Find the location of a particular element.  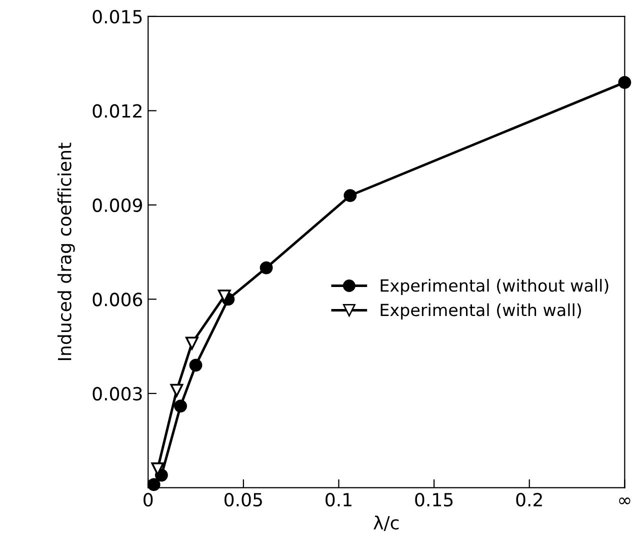

x-tick-label: 0.05 is located at coordinates (243, 499).